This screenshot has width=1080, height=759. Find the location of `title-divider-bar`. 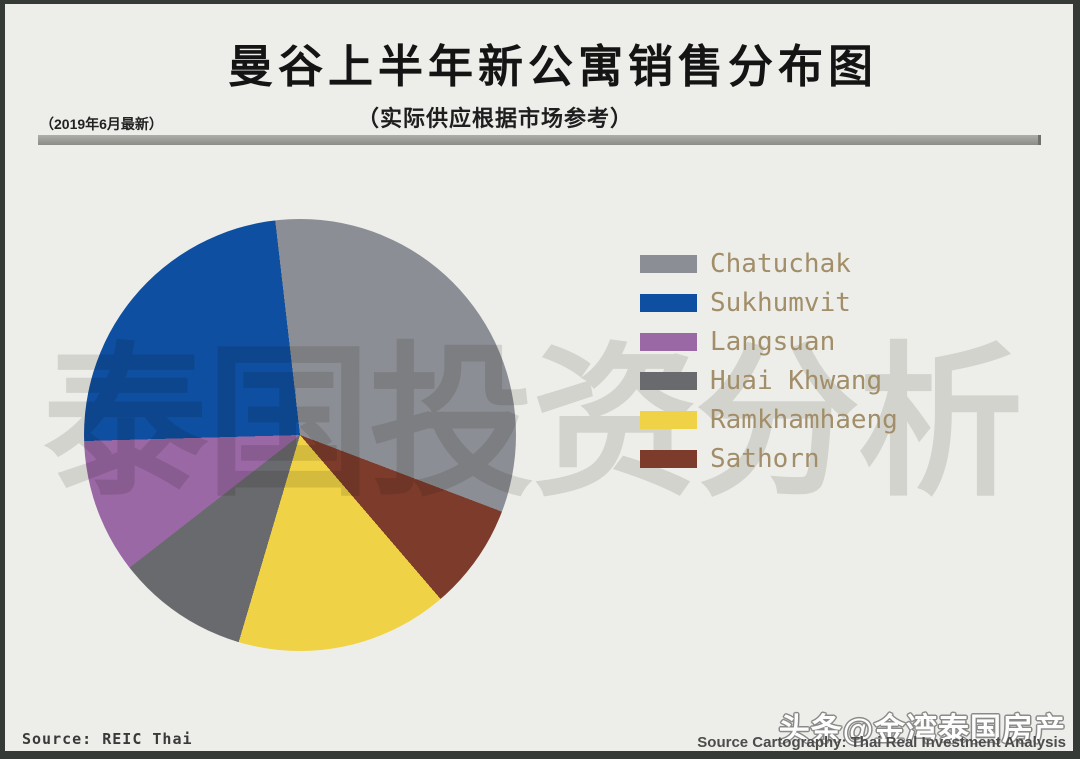

title-divider-bar is located at coordinates (539, 140).